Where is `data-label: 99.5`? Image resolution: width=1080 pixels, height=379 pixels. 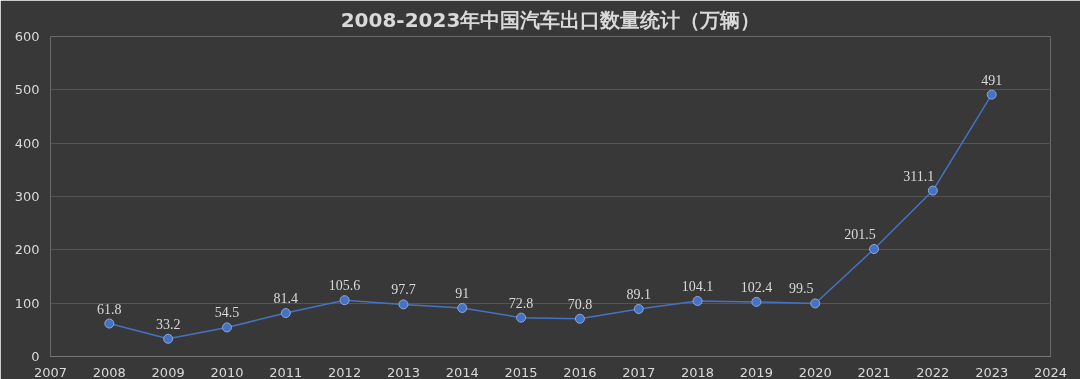
data-label: 99.5 is located at coordinates (801, 289).